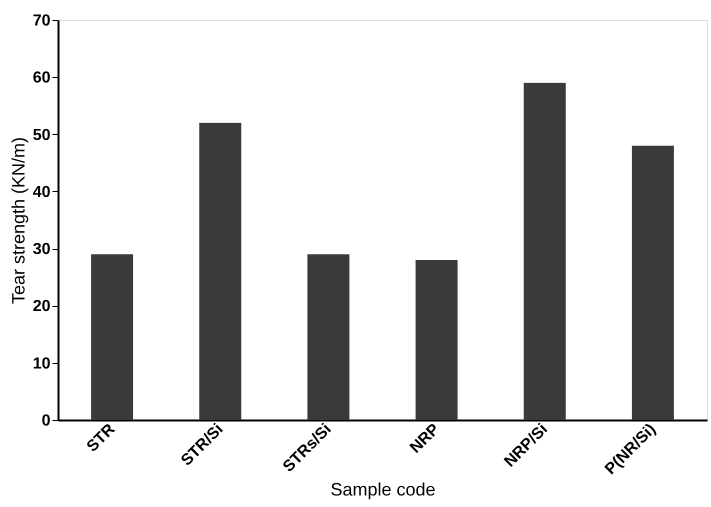 This screenshot has height=507, width=711. What do you see at coordinates (41, 249) in the screenshot?
I see `y-tick-label: 30` at bounding box center [41, 249].